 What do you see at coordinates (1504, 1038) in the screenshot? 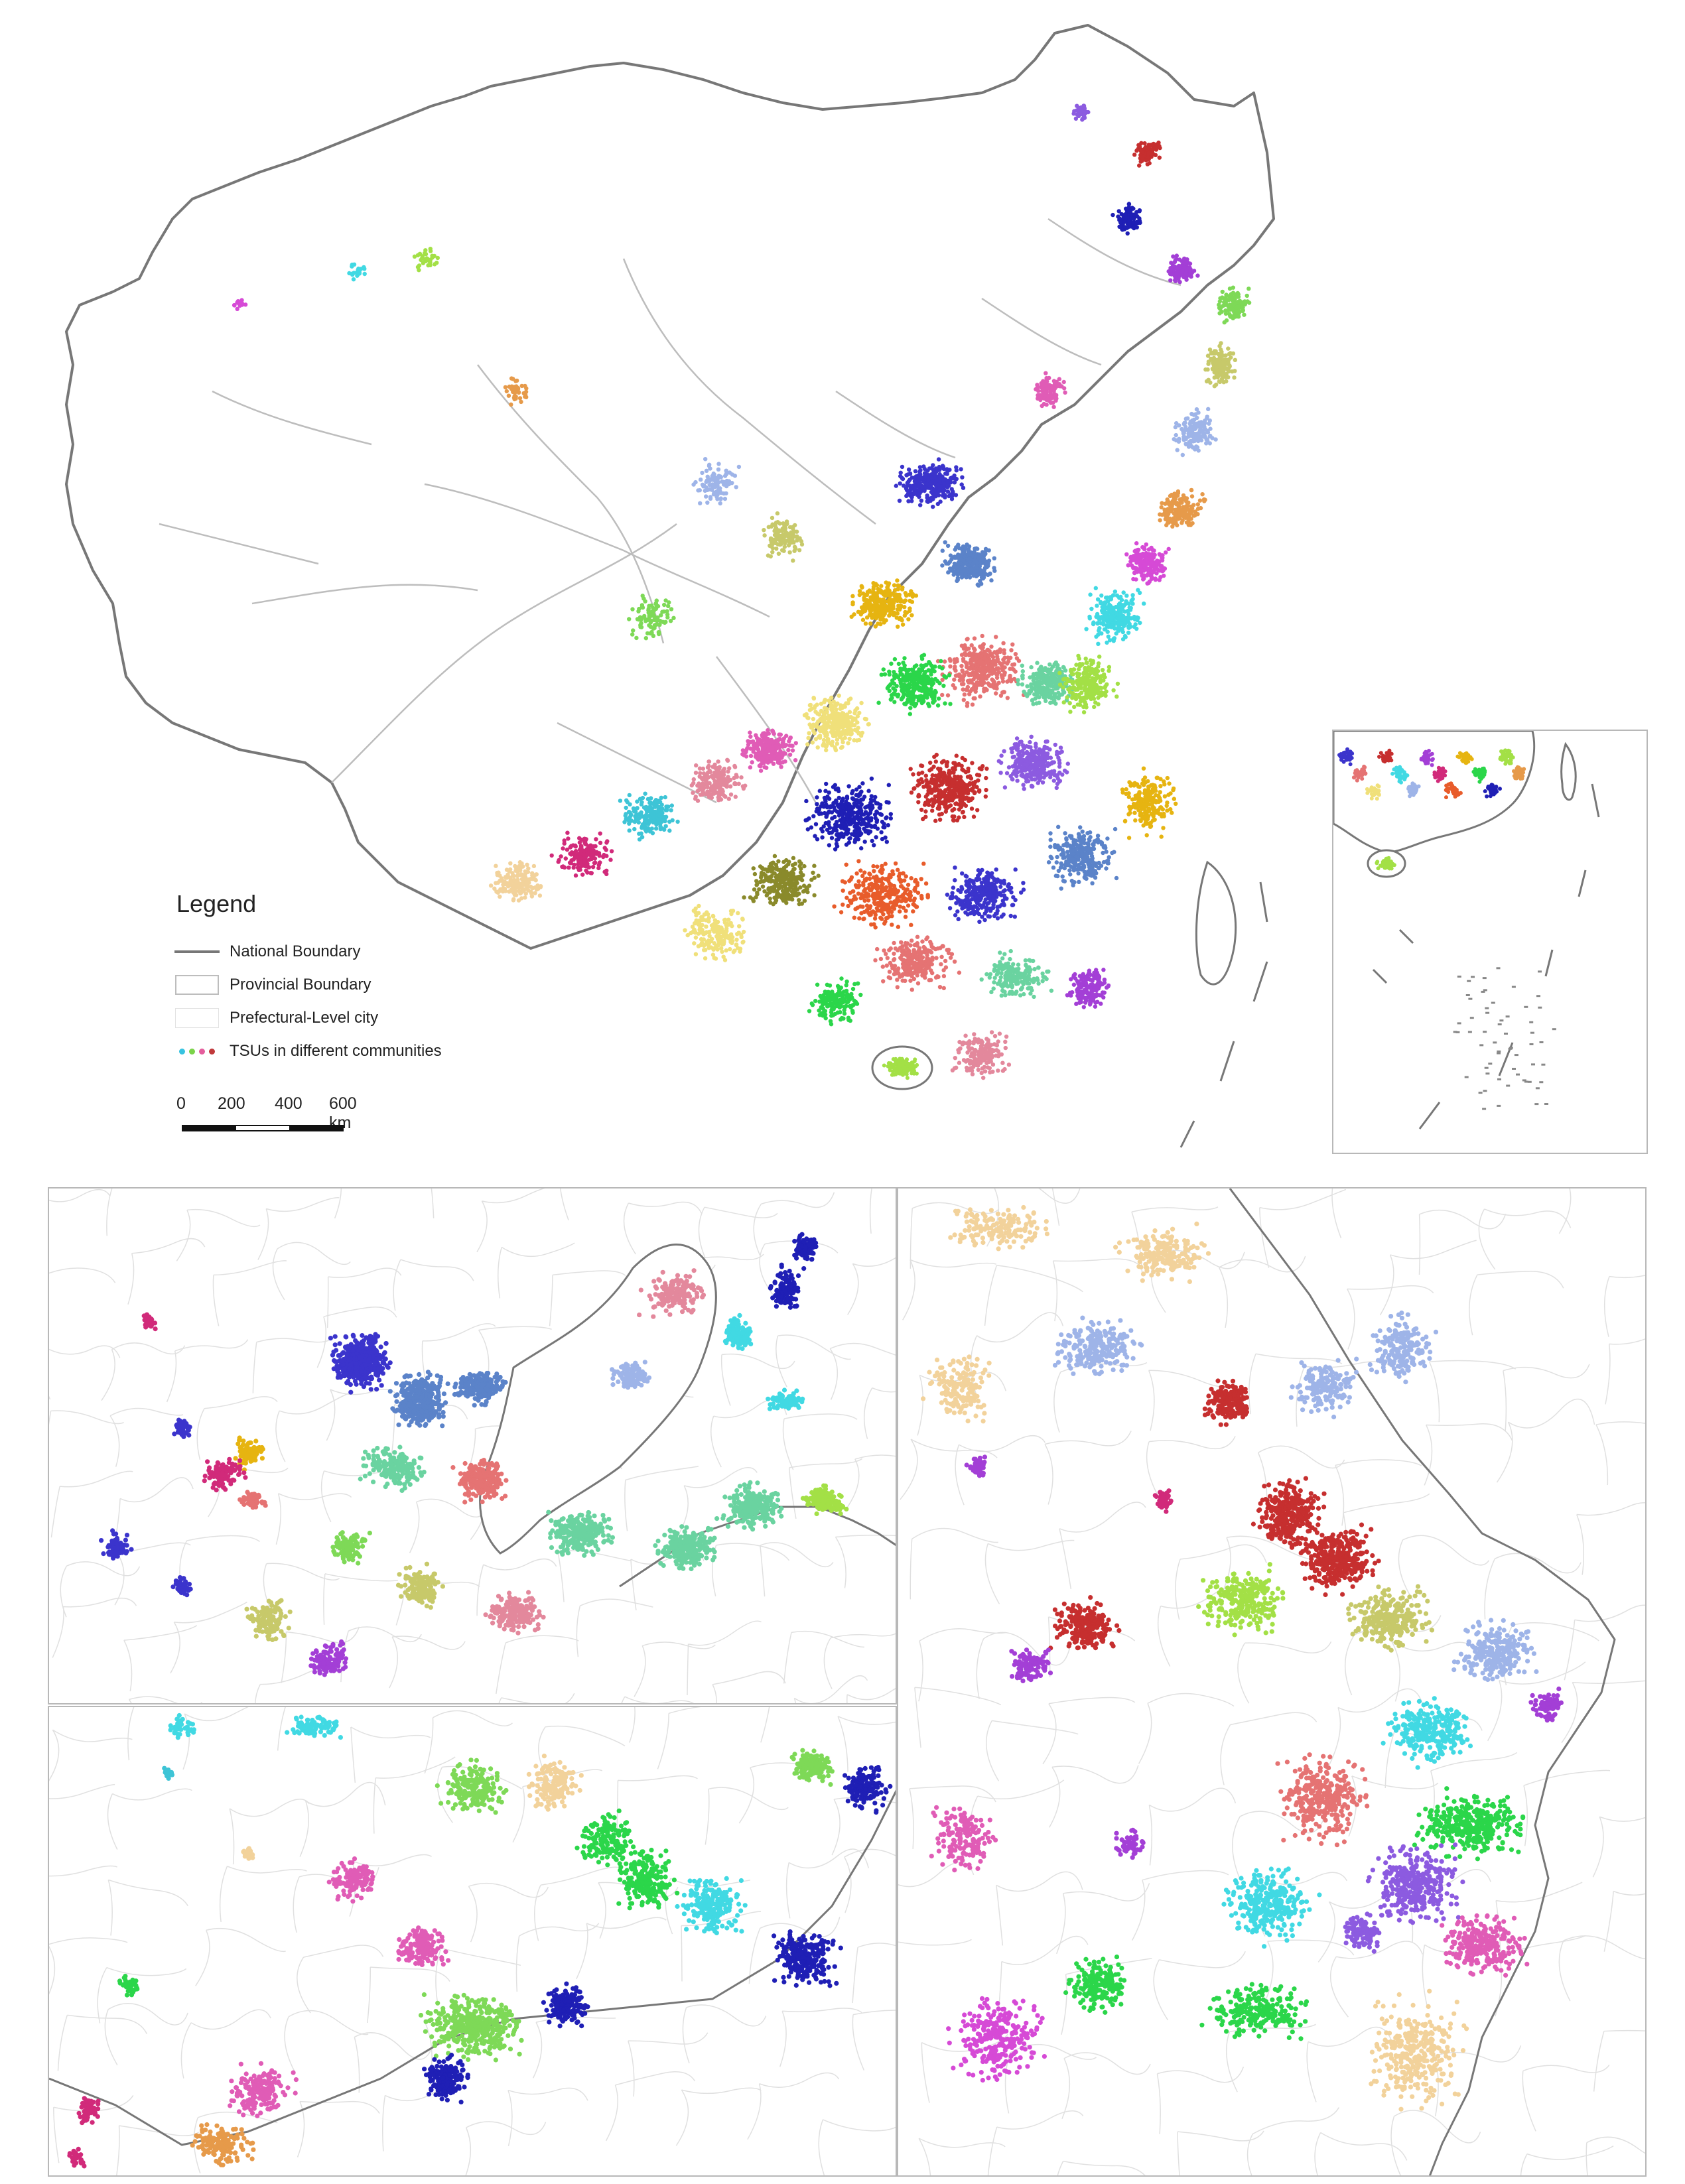
I see `inset-islands` at bounding box center [1504, 1038].